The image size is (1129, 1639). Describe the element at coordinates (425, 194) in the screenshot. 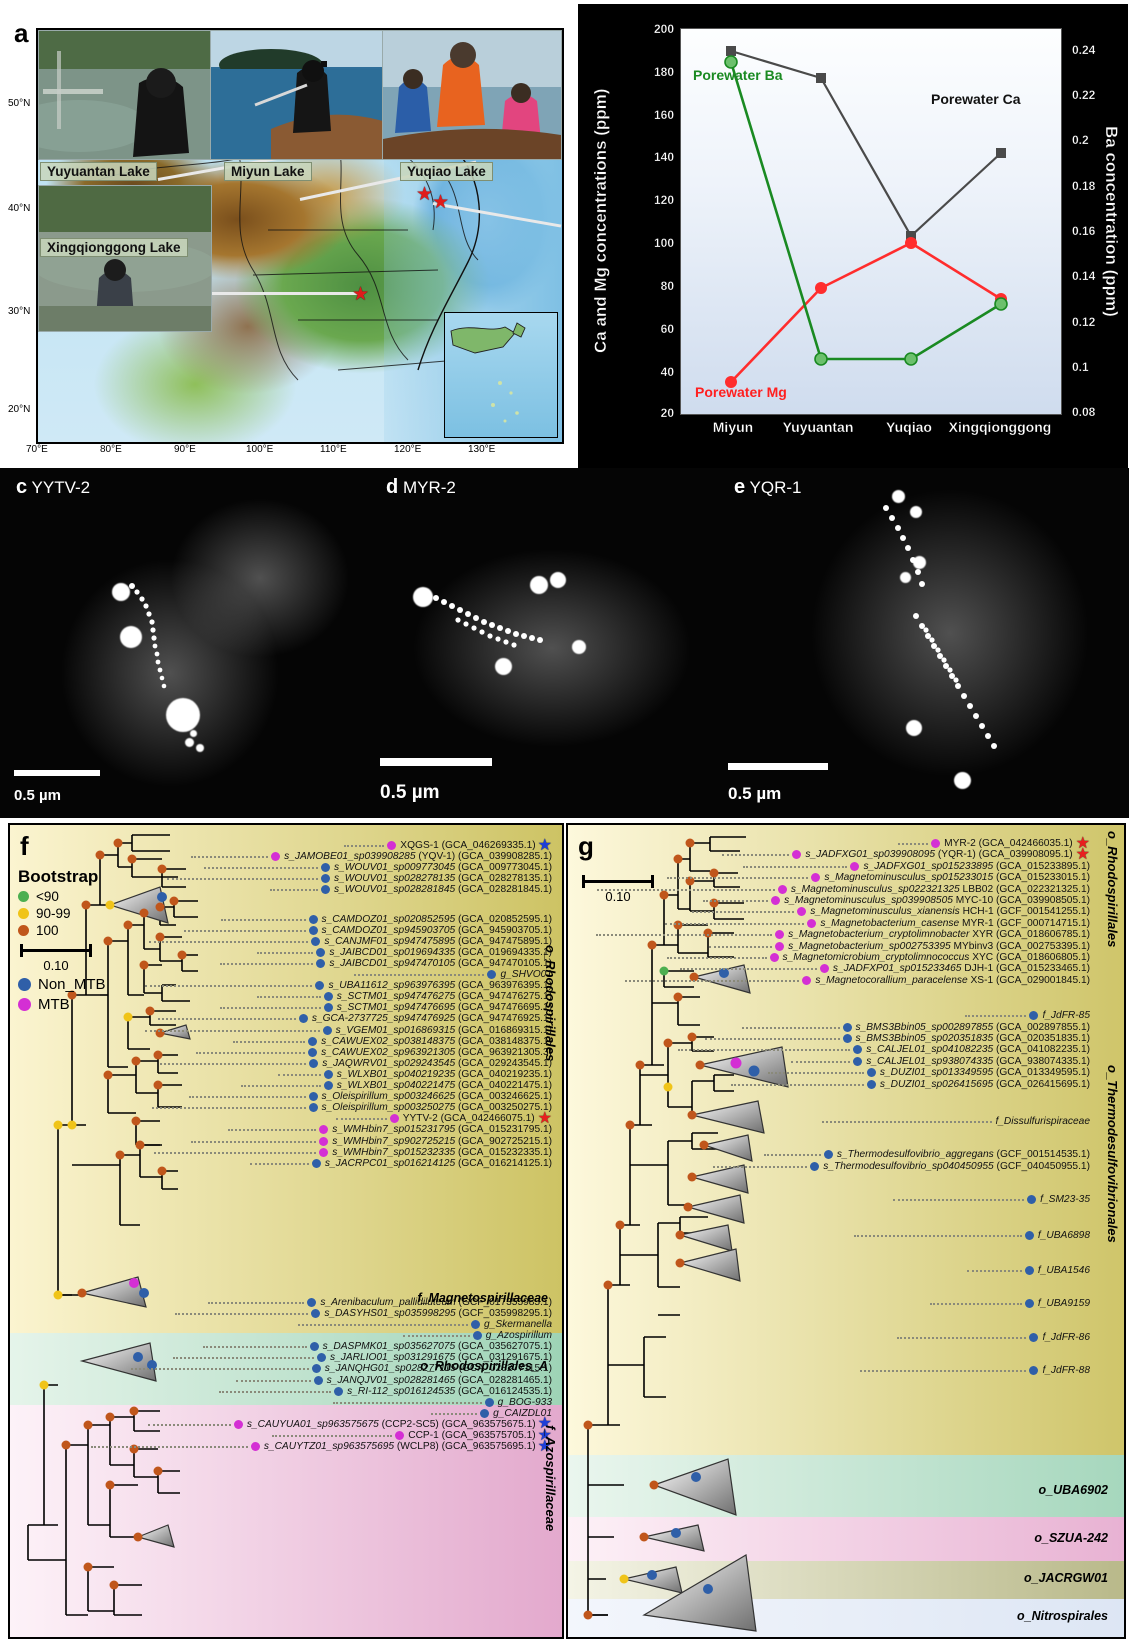

I see `map-star-beijing-1: ★` at that location.